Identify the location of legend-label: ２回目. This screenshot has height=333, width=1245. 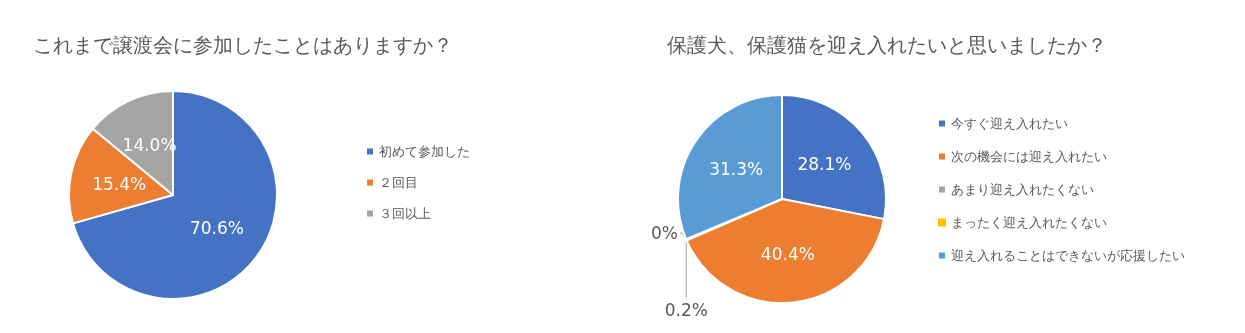
(398, 182).